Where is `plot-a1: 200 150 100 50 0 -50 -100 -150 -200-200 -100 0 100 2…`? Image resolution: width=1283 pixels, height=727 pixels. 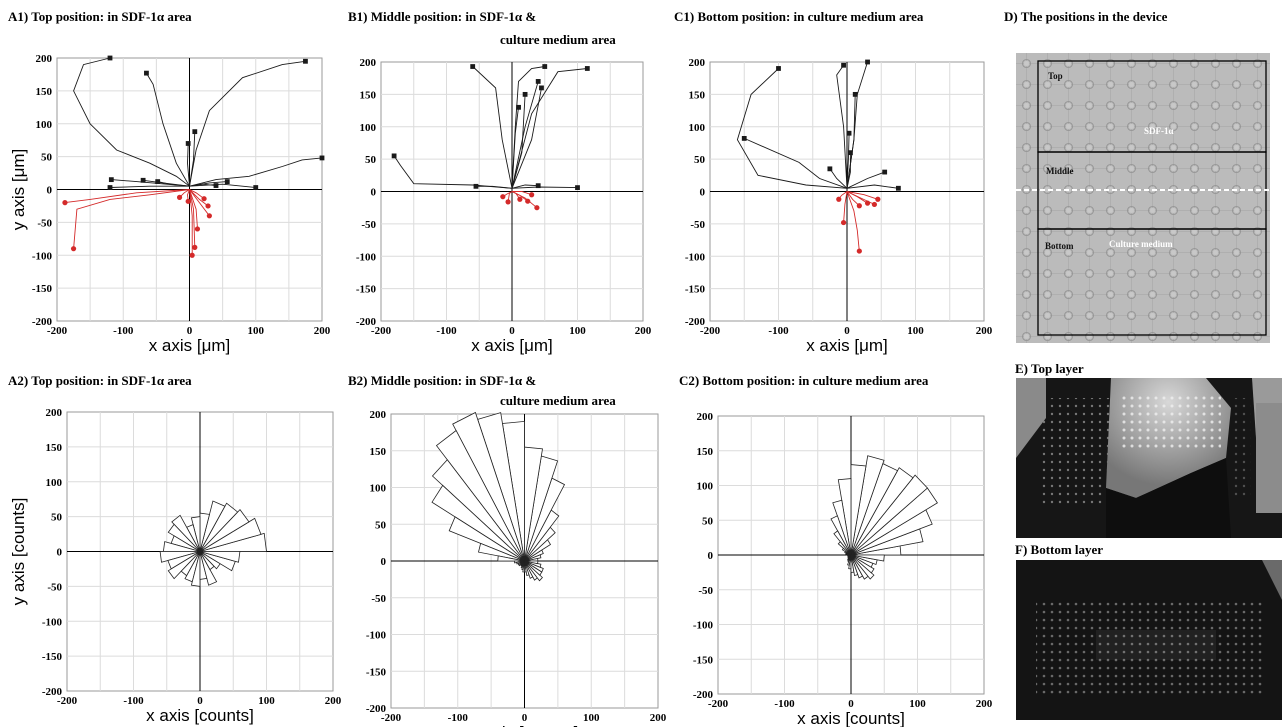 plot-a1: 200 150 100 50 0 -50 -100 -150 -200-200 -100 0 100 2… is located at coordinates (170, 204).